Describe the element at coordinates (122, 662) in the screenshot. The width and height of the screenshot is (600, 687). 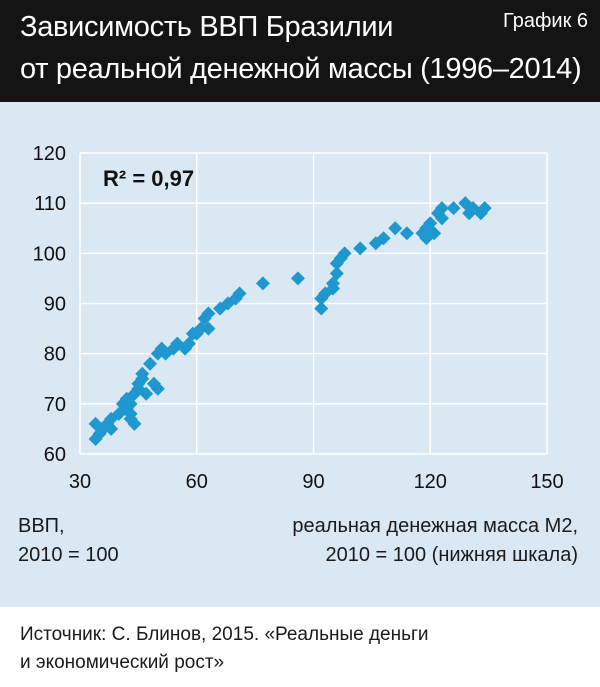
I see `source-line2: и экономический рост»` at that location.